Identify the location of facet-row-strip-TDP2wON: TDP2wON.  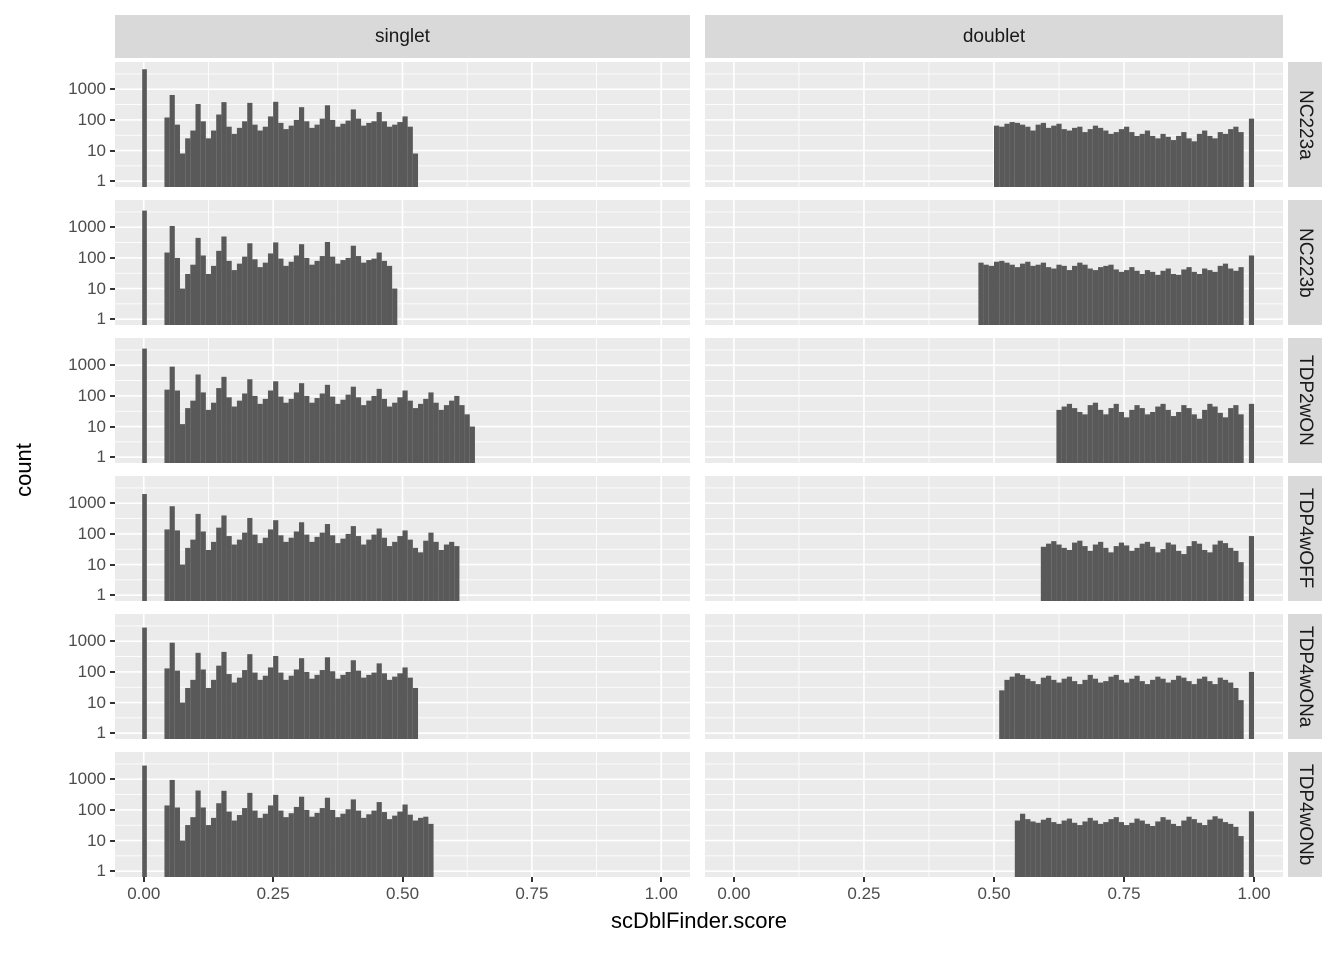
(1305, 400).